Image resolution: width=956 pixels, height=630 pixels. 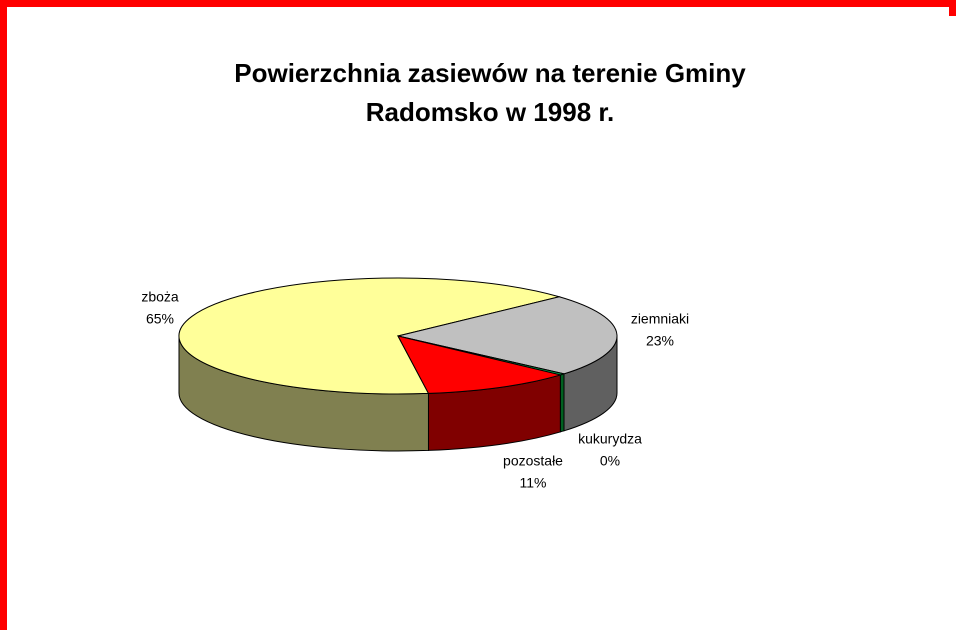 What do you see at coordinates (160, 297) in the screenshot?
I see `slice-label: zboża` at bounding box center [160, 297].